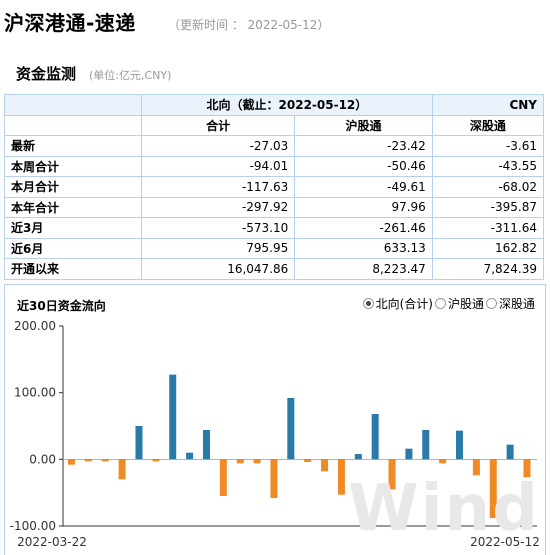  What do you see at coordinates (218, 248) in the screenshot?
I see `cell-total: 795.95` at bounding box center [218, 248].